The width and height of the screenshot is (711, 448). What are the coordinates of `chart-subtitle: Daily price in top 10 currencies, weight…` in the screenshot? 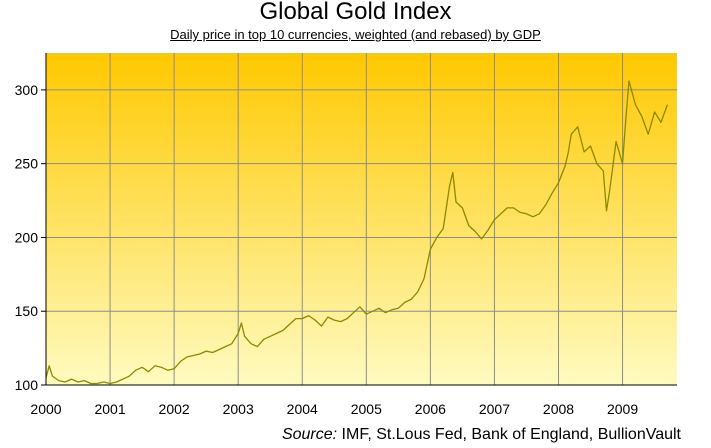 It's located at (355, 34).